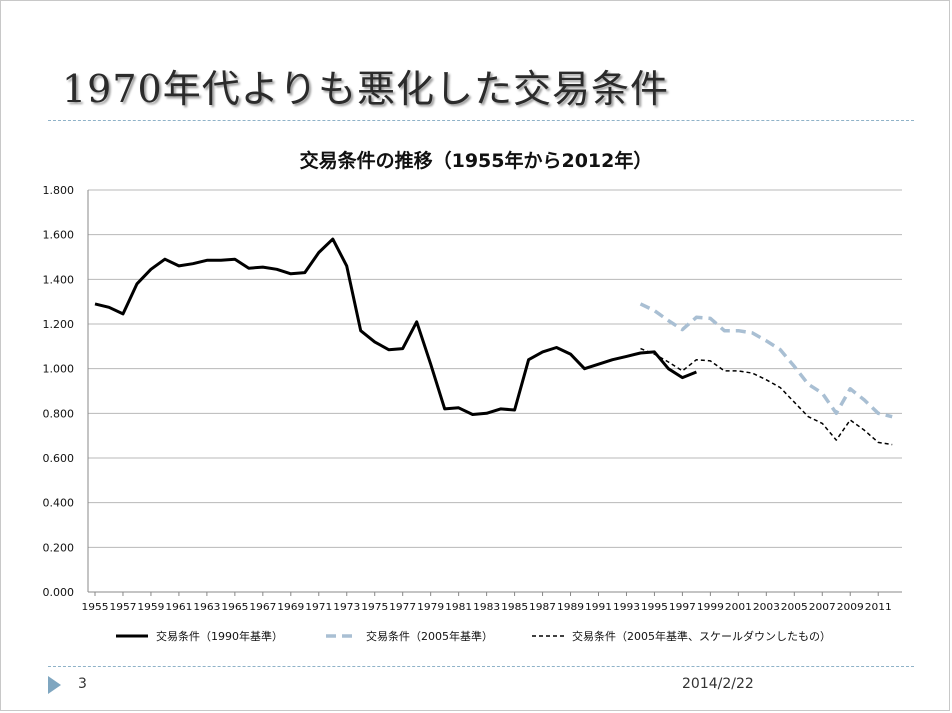 Image resolution: width=952 pixels, height=713 pixels. What do you see at coordinates (429, 636) in the screenshot?
I see `legend-label-2: 交易条件（2005年基準）` at bounding box center [429, 636].